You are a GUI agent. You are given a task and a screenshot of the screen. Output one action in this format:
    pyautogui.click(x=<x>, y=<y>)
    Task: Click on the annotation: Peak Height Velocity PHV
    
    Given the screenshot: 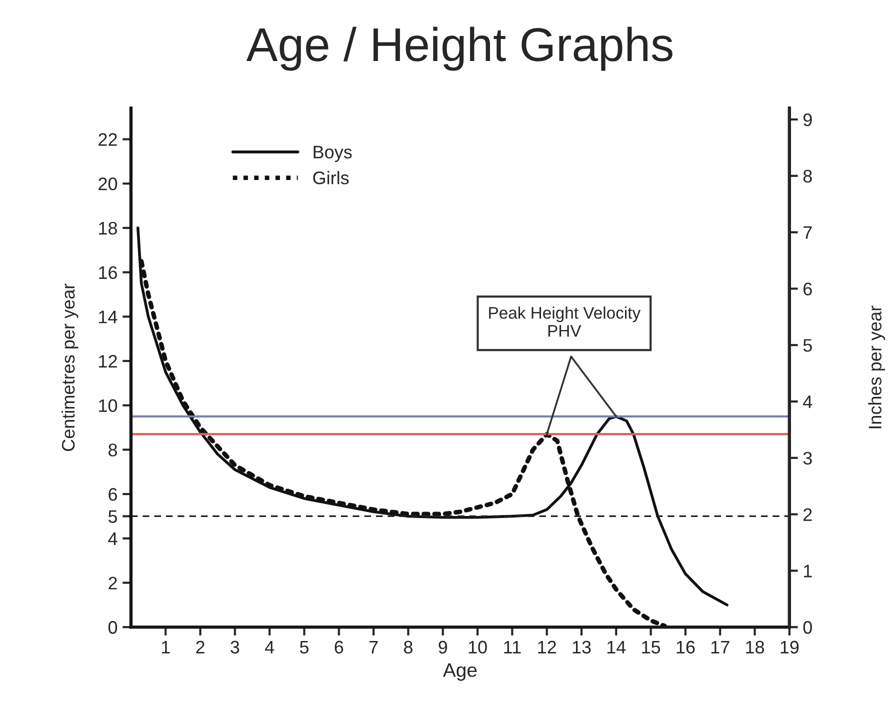 What is the action you would take?
    pyautogui.click(x=565, y=321)
    